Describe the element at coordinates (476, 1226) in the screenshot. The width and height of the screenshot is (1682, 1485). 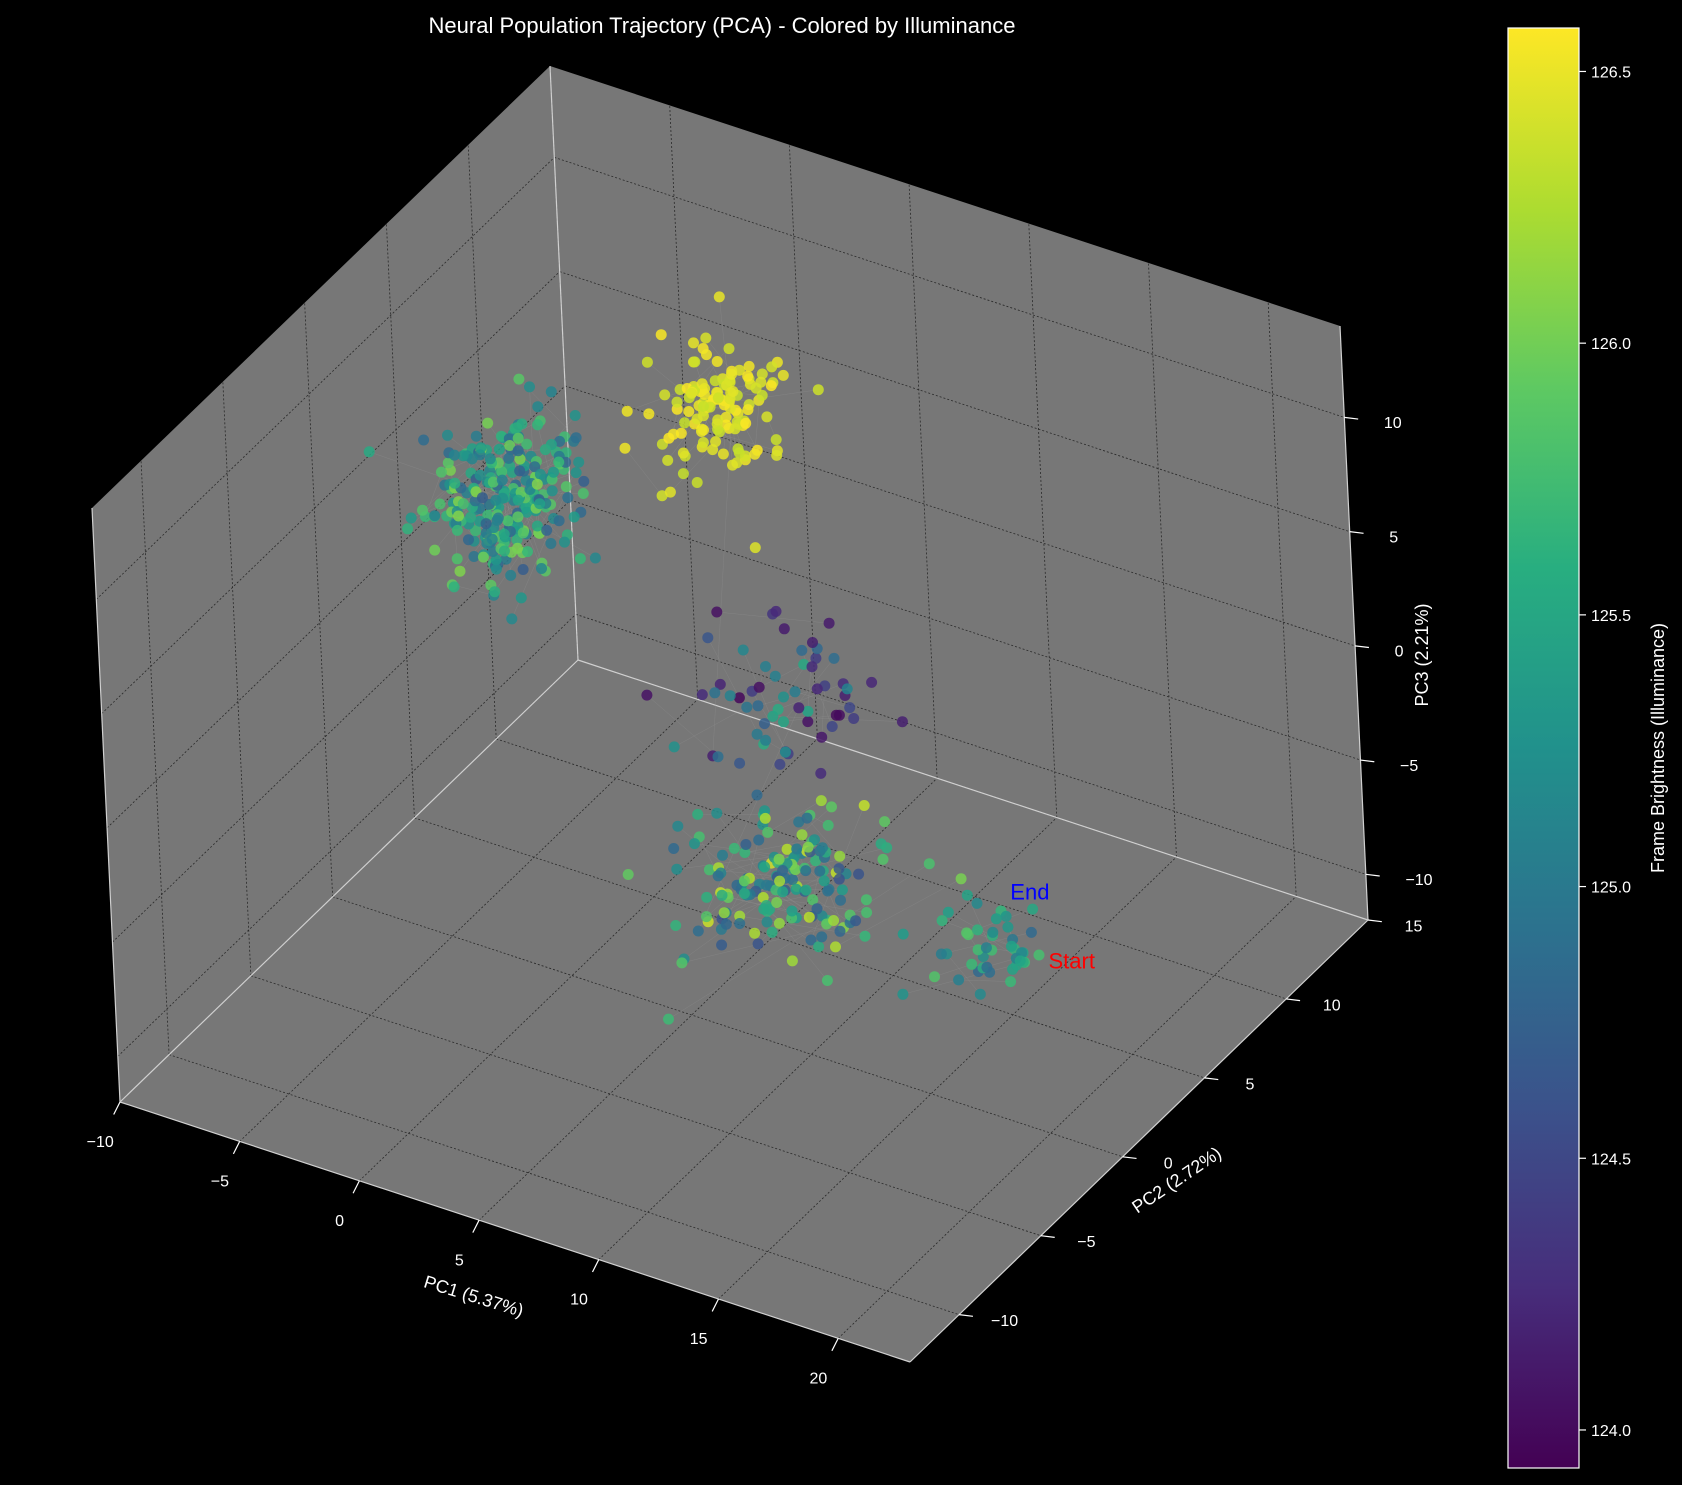
I see `x-tick` at that location.